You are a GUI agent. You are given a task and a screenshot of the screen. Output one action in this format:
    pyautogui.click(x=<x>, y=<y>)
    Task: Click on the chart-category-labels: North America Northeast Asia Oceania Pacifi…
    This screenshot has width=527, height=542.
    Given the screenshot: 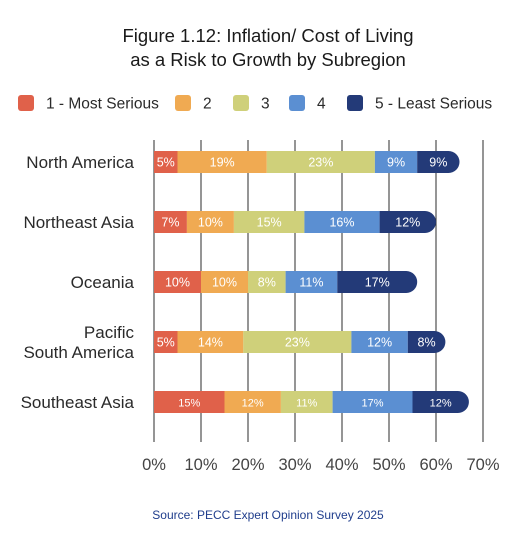 What is the action you would take?
    pyautogui.click(x=78, y=282)
    